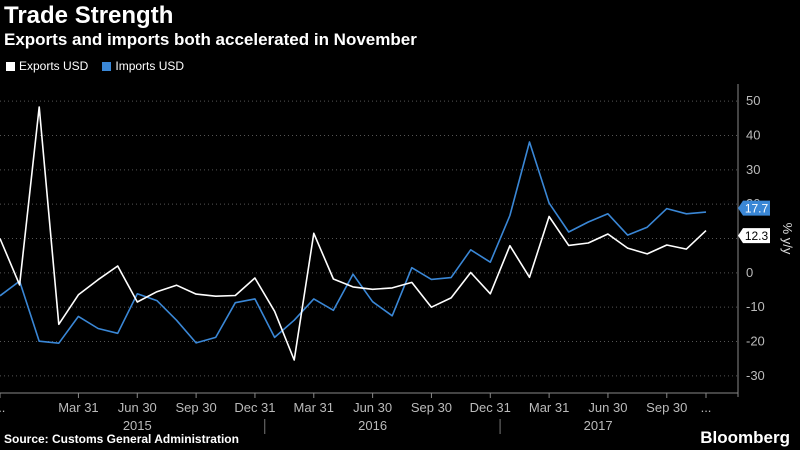 The width and height of the screenshot is (800, 450). I want to click on legend-label-imports: Imports USD, so click(150, 66).